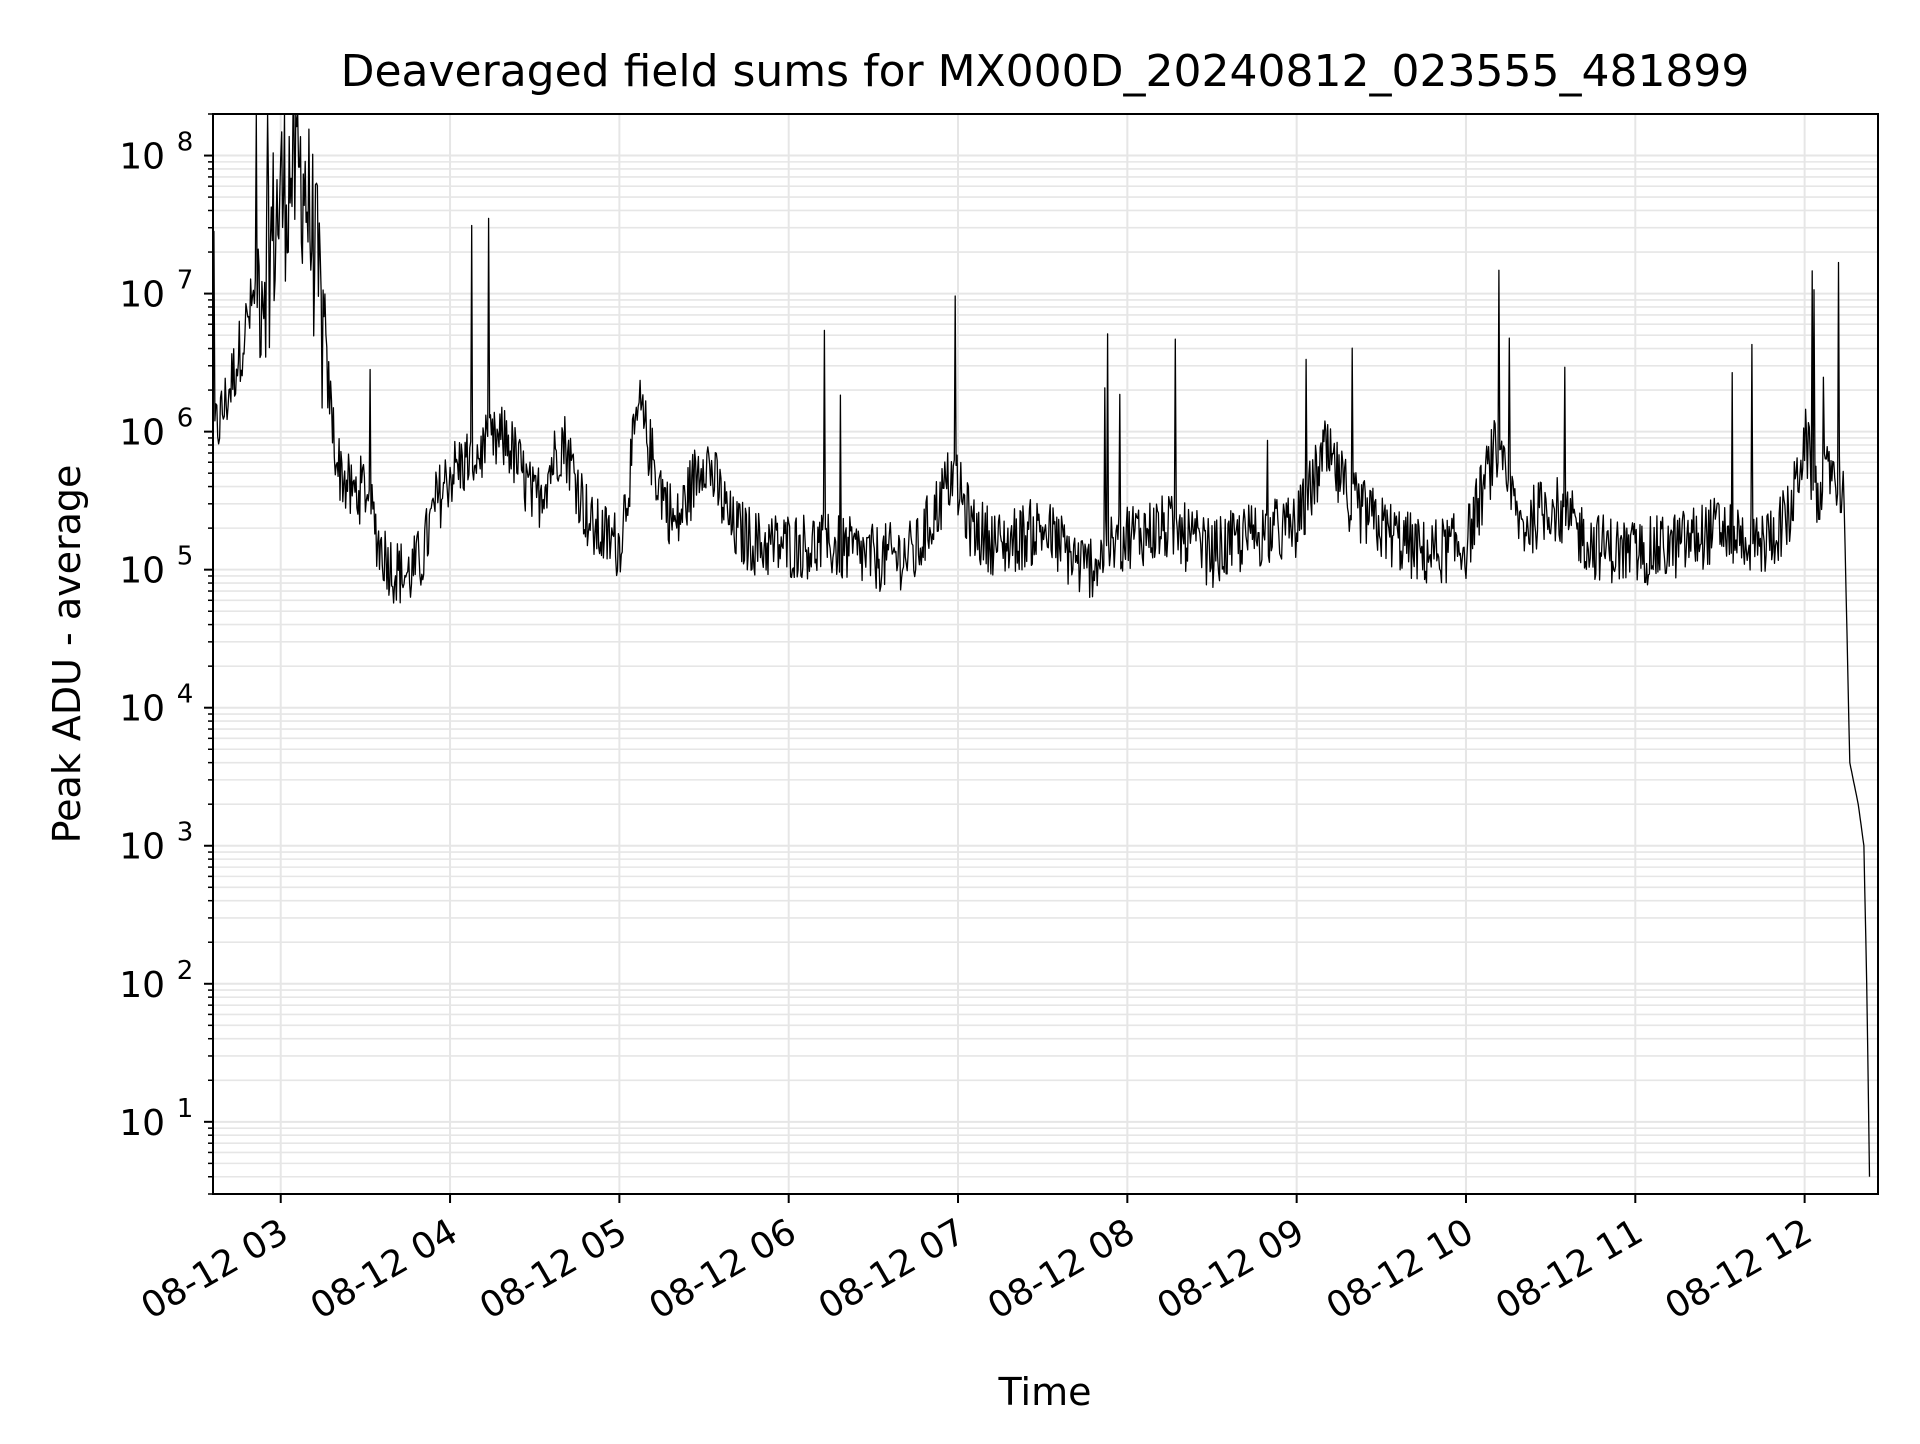 This screenshot has width=1920, height=1444. I want to click on y-tick-exponent: 5, so click(185, 557).